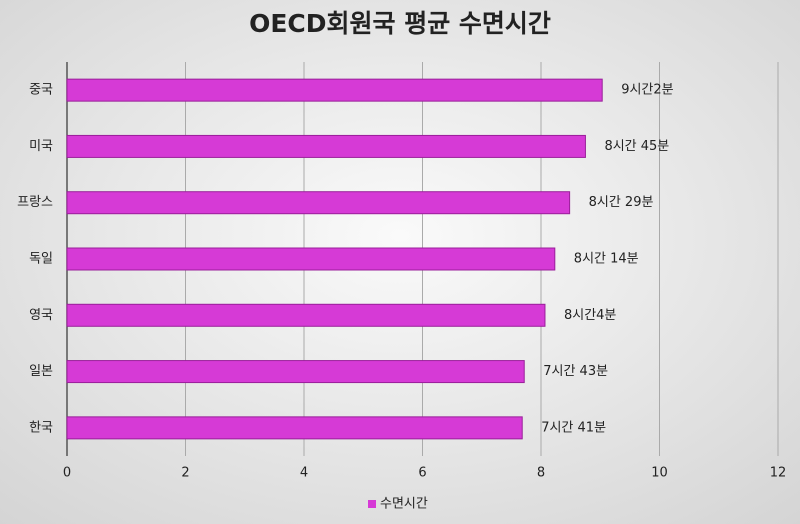  What do you see at coordinates (304, 473) in the screenshot?
I see `x-tick-label: 4` at bounding box center [304, 473].